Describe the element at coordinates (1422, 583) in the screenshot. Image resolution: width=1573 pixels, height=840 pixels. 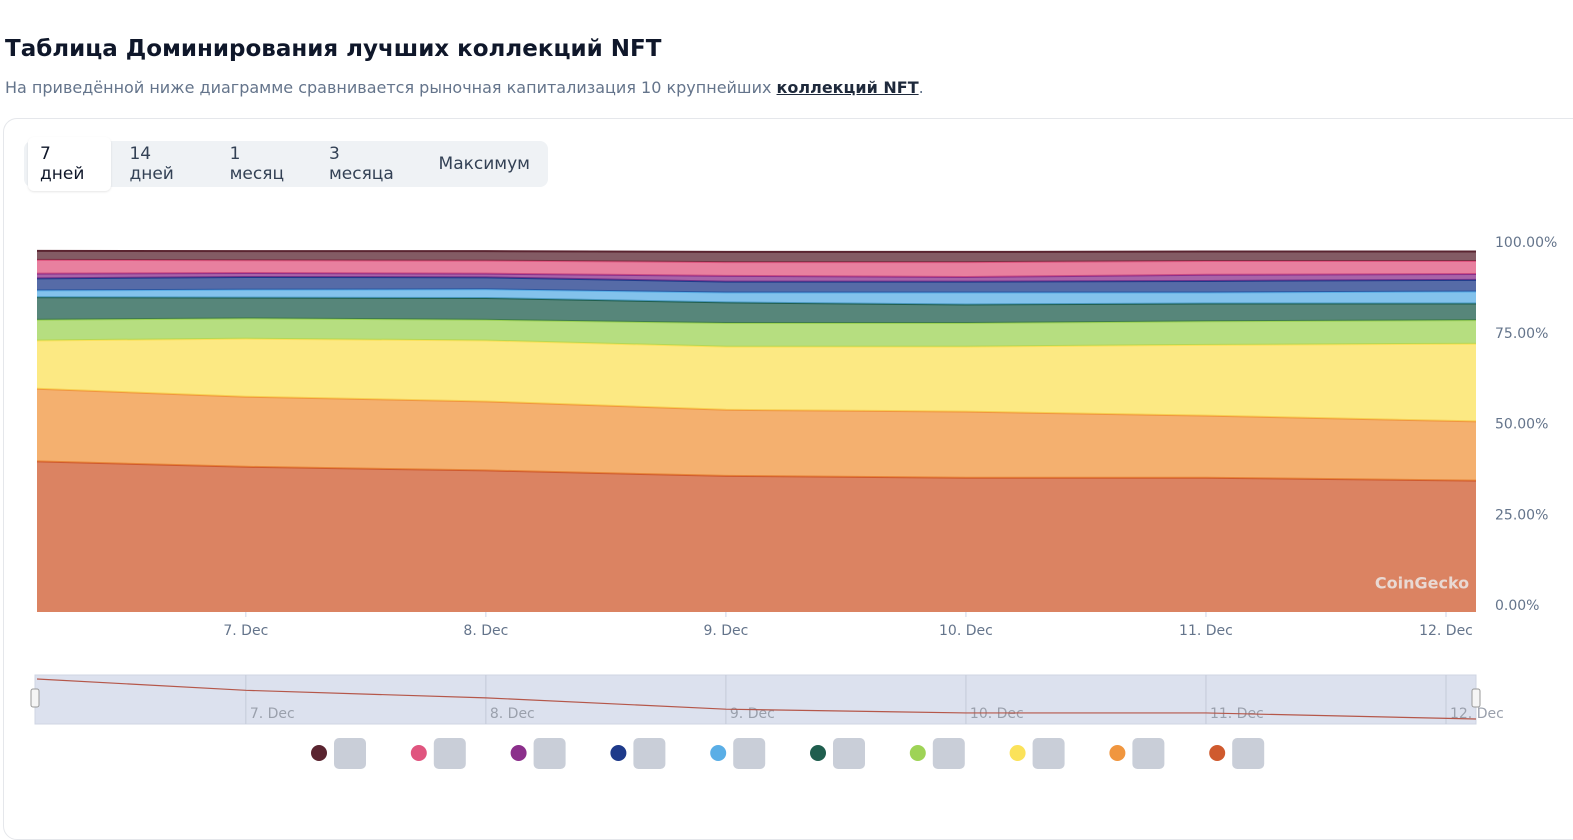
I see `watermark: CoinGecko` at that location.